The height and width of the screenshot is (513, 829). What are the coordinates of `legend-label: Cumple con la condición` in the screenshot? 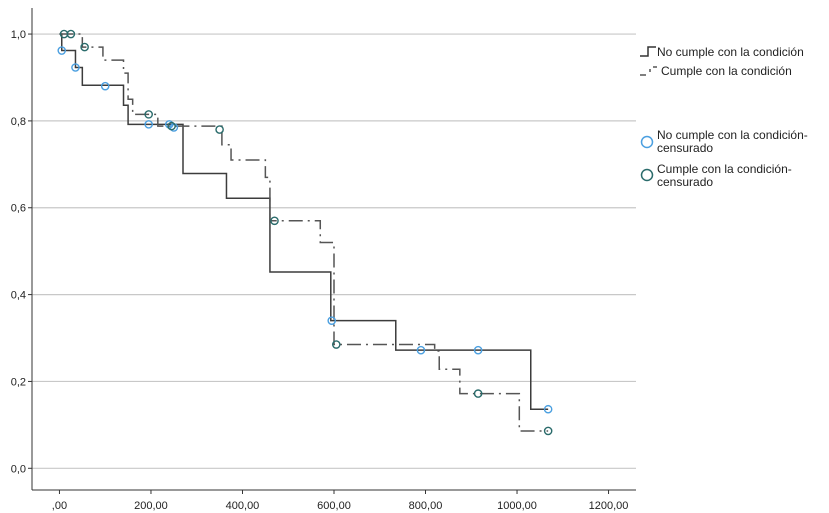 It's located at (726, 71).